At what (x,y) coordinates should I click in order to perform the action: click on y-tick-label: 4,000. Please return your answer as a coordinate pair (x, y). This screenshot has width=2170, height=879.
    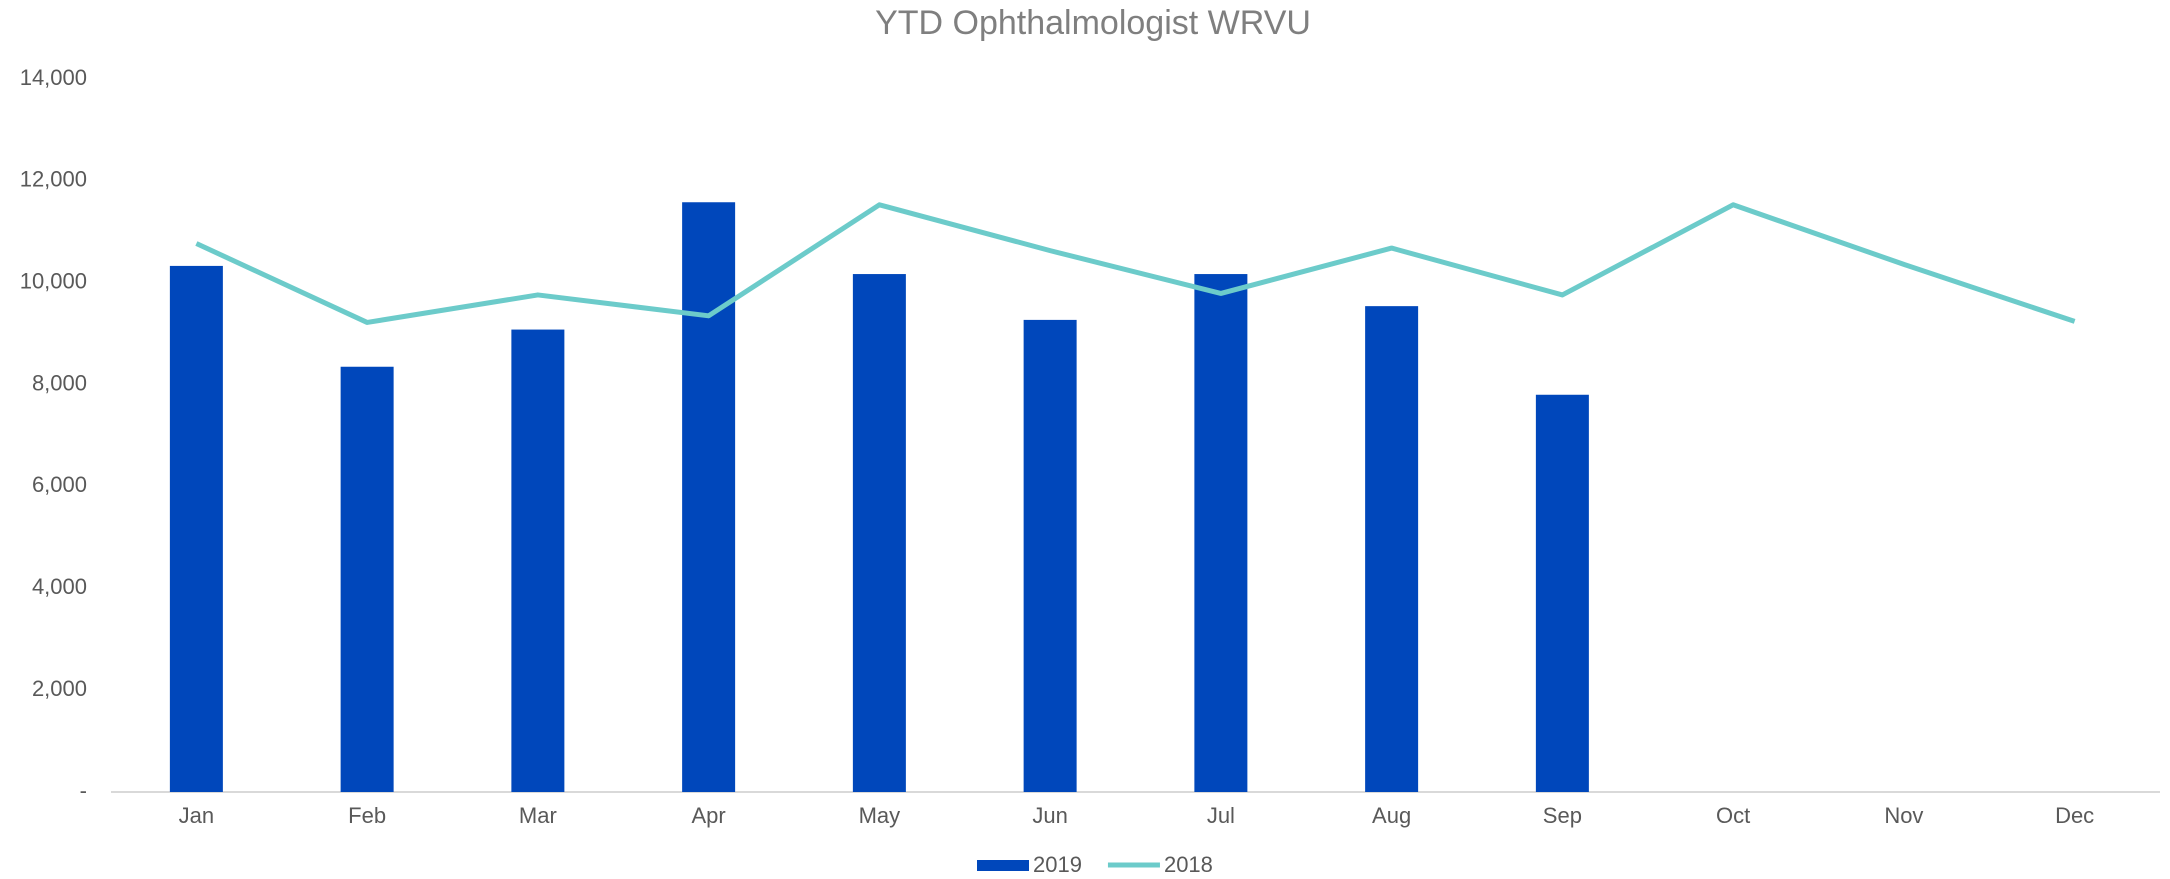
    Looking at the image, I should click on (59, 586).